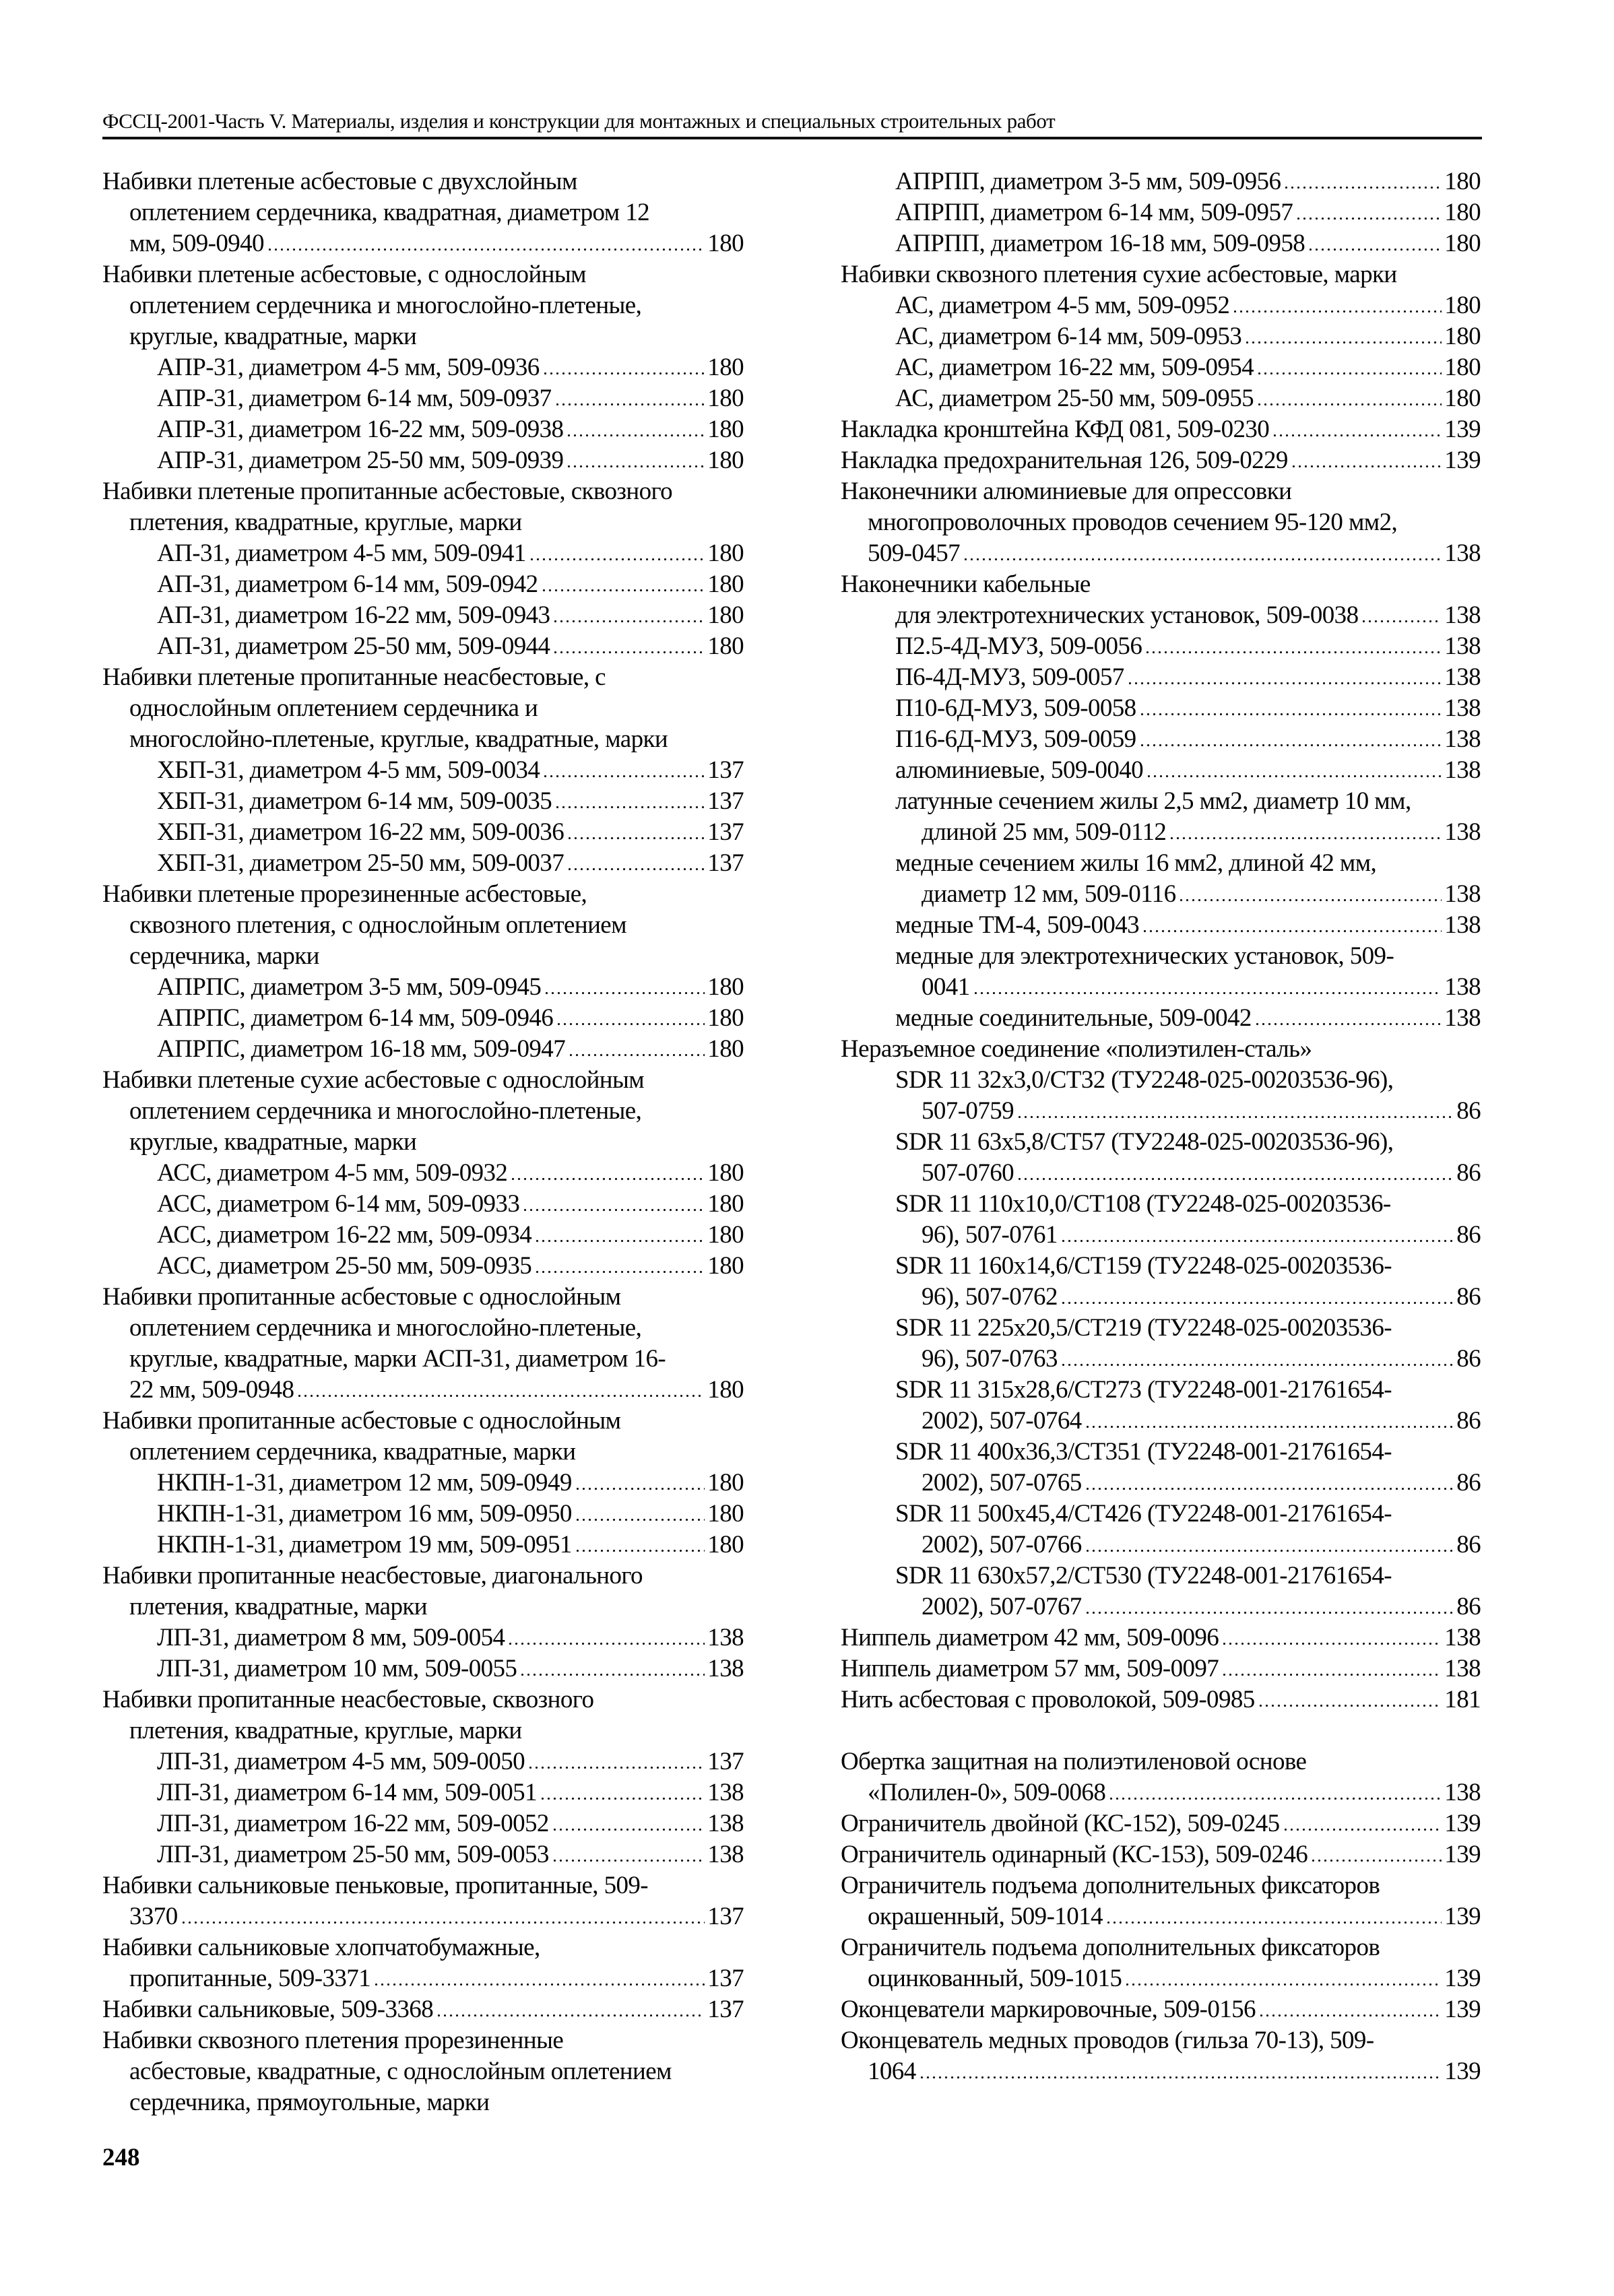 The width and height of the screenshot is (1614, 2296). What do you see at coordinates (360, 863) in the screenshot?
I see `entry-text: ХБП-31, диаметром 25-50 мм, 509-0037` at bounding box center [360, 863].